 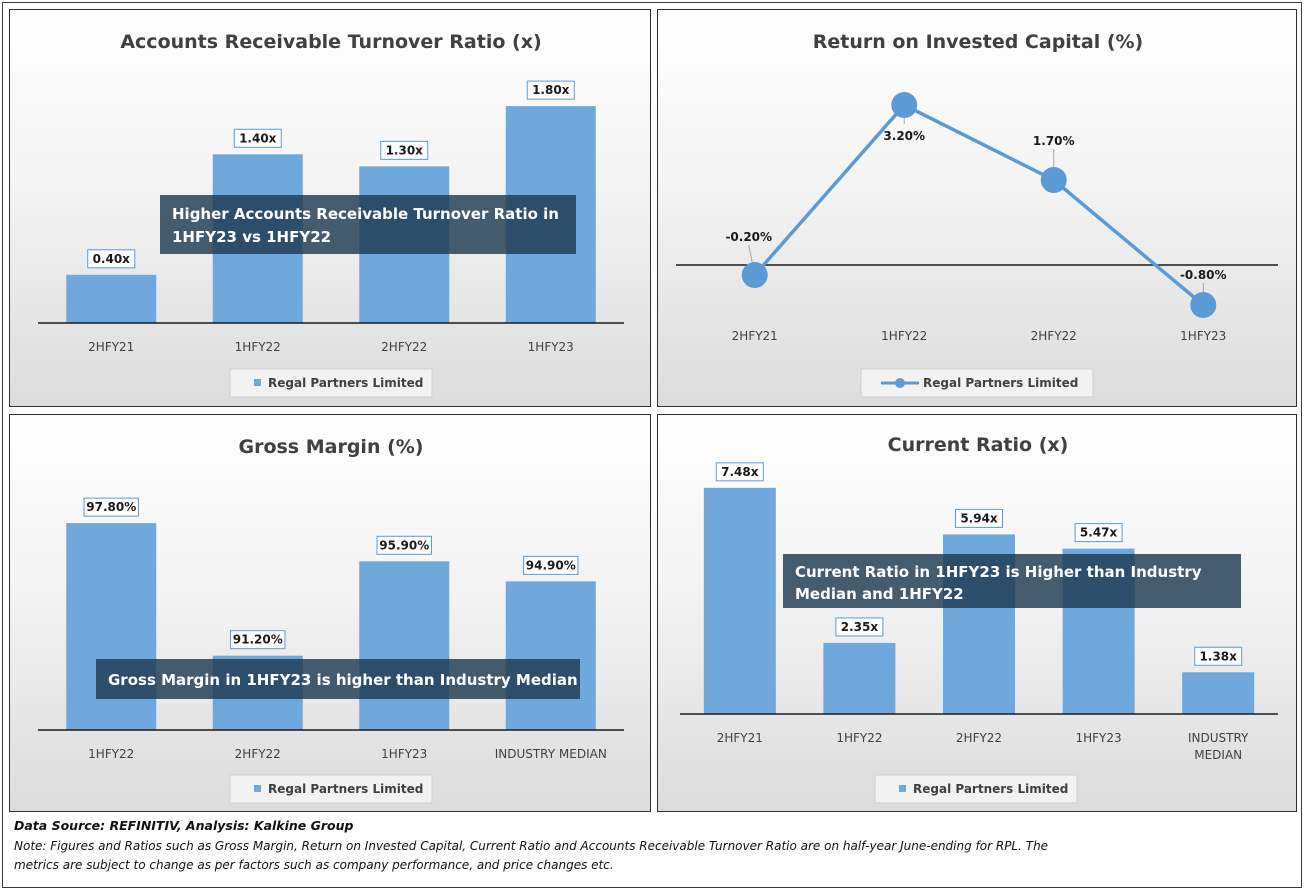 I want to click on data-label-2: 95.90%, so click(x=404, y=545).